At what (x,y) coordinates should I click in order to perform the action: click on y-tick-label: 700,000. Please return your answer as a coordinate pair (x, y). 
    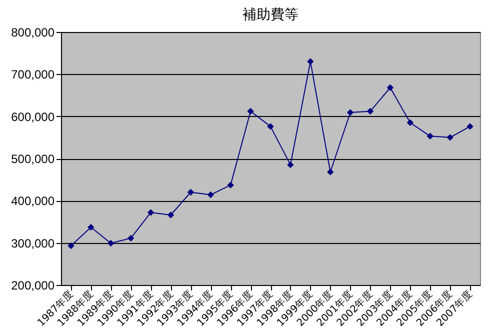
    Looking at the image, I should click on (33, 75).